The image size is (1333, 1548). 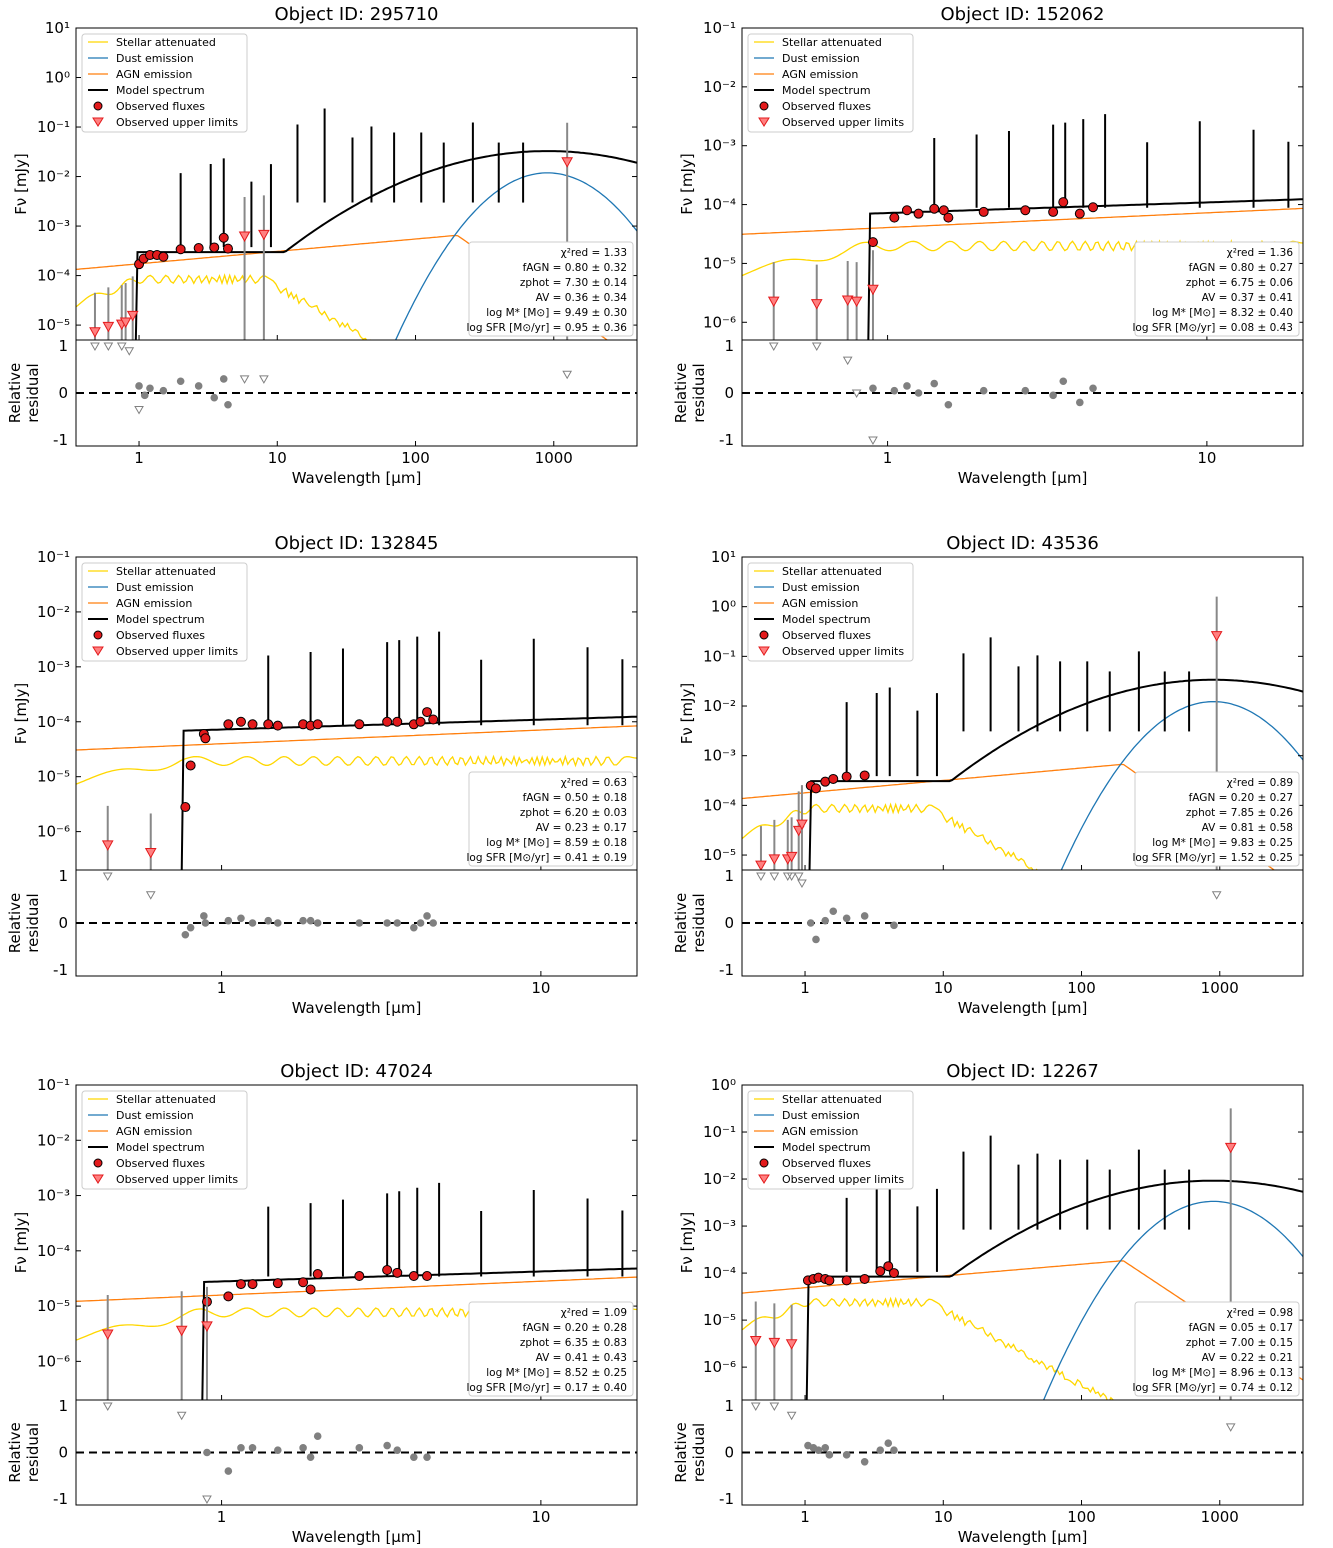 What do you see at coordinates (573, 1343) in the screenshot?
I see `fit-statistic: zphot = 6.35 ± 0.83` at bounding box center [573, 1343].